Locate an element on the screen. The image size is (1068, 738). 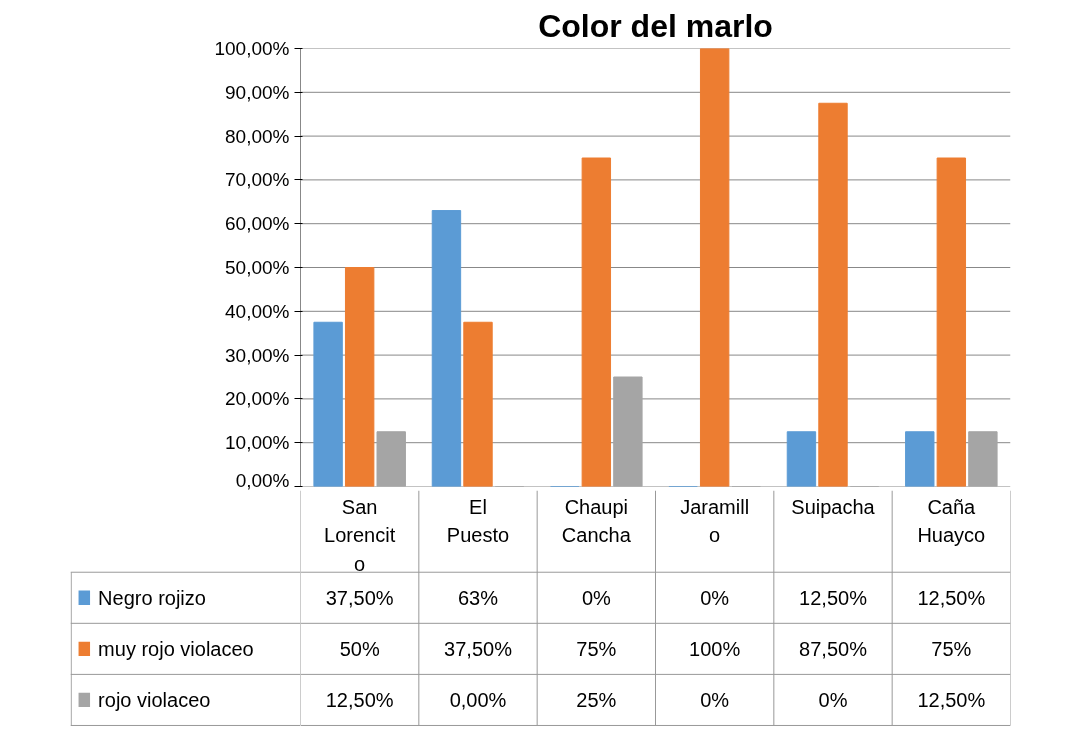
y-tick-label: 50,00% is located at coordinates (257, 267).